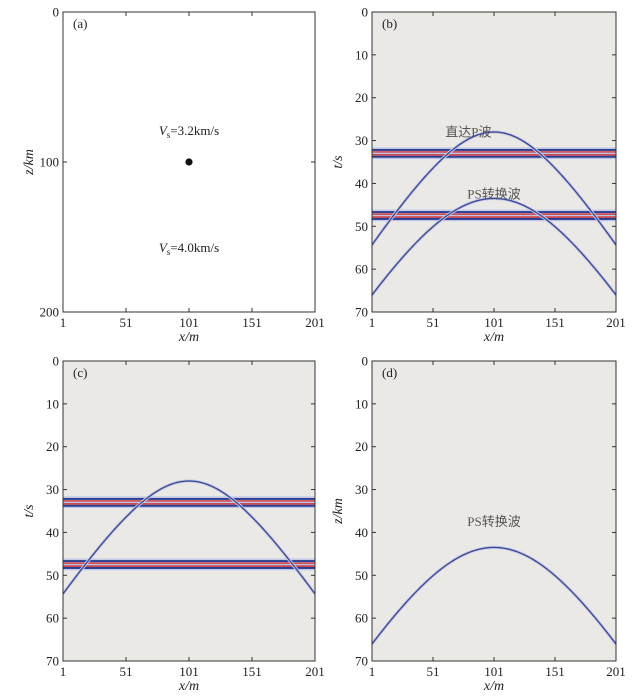 This screenshot has width=642, height=700. I want to click on vs-lower-label: Vs=4.0km/s, so click(189, 248).